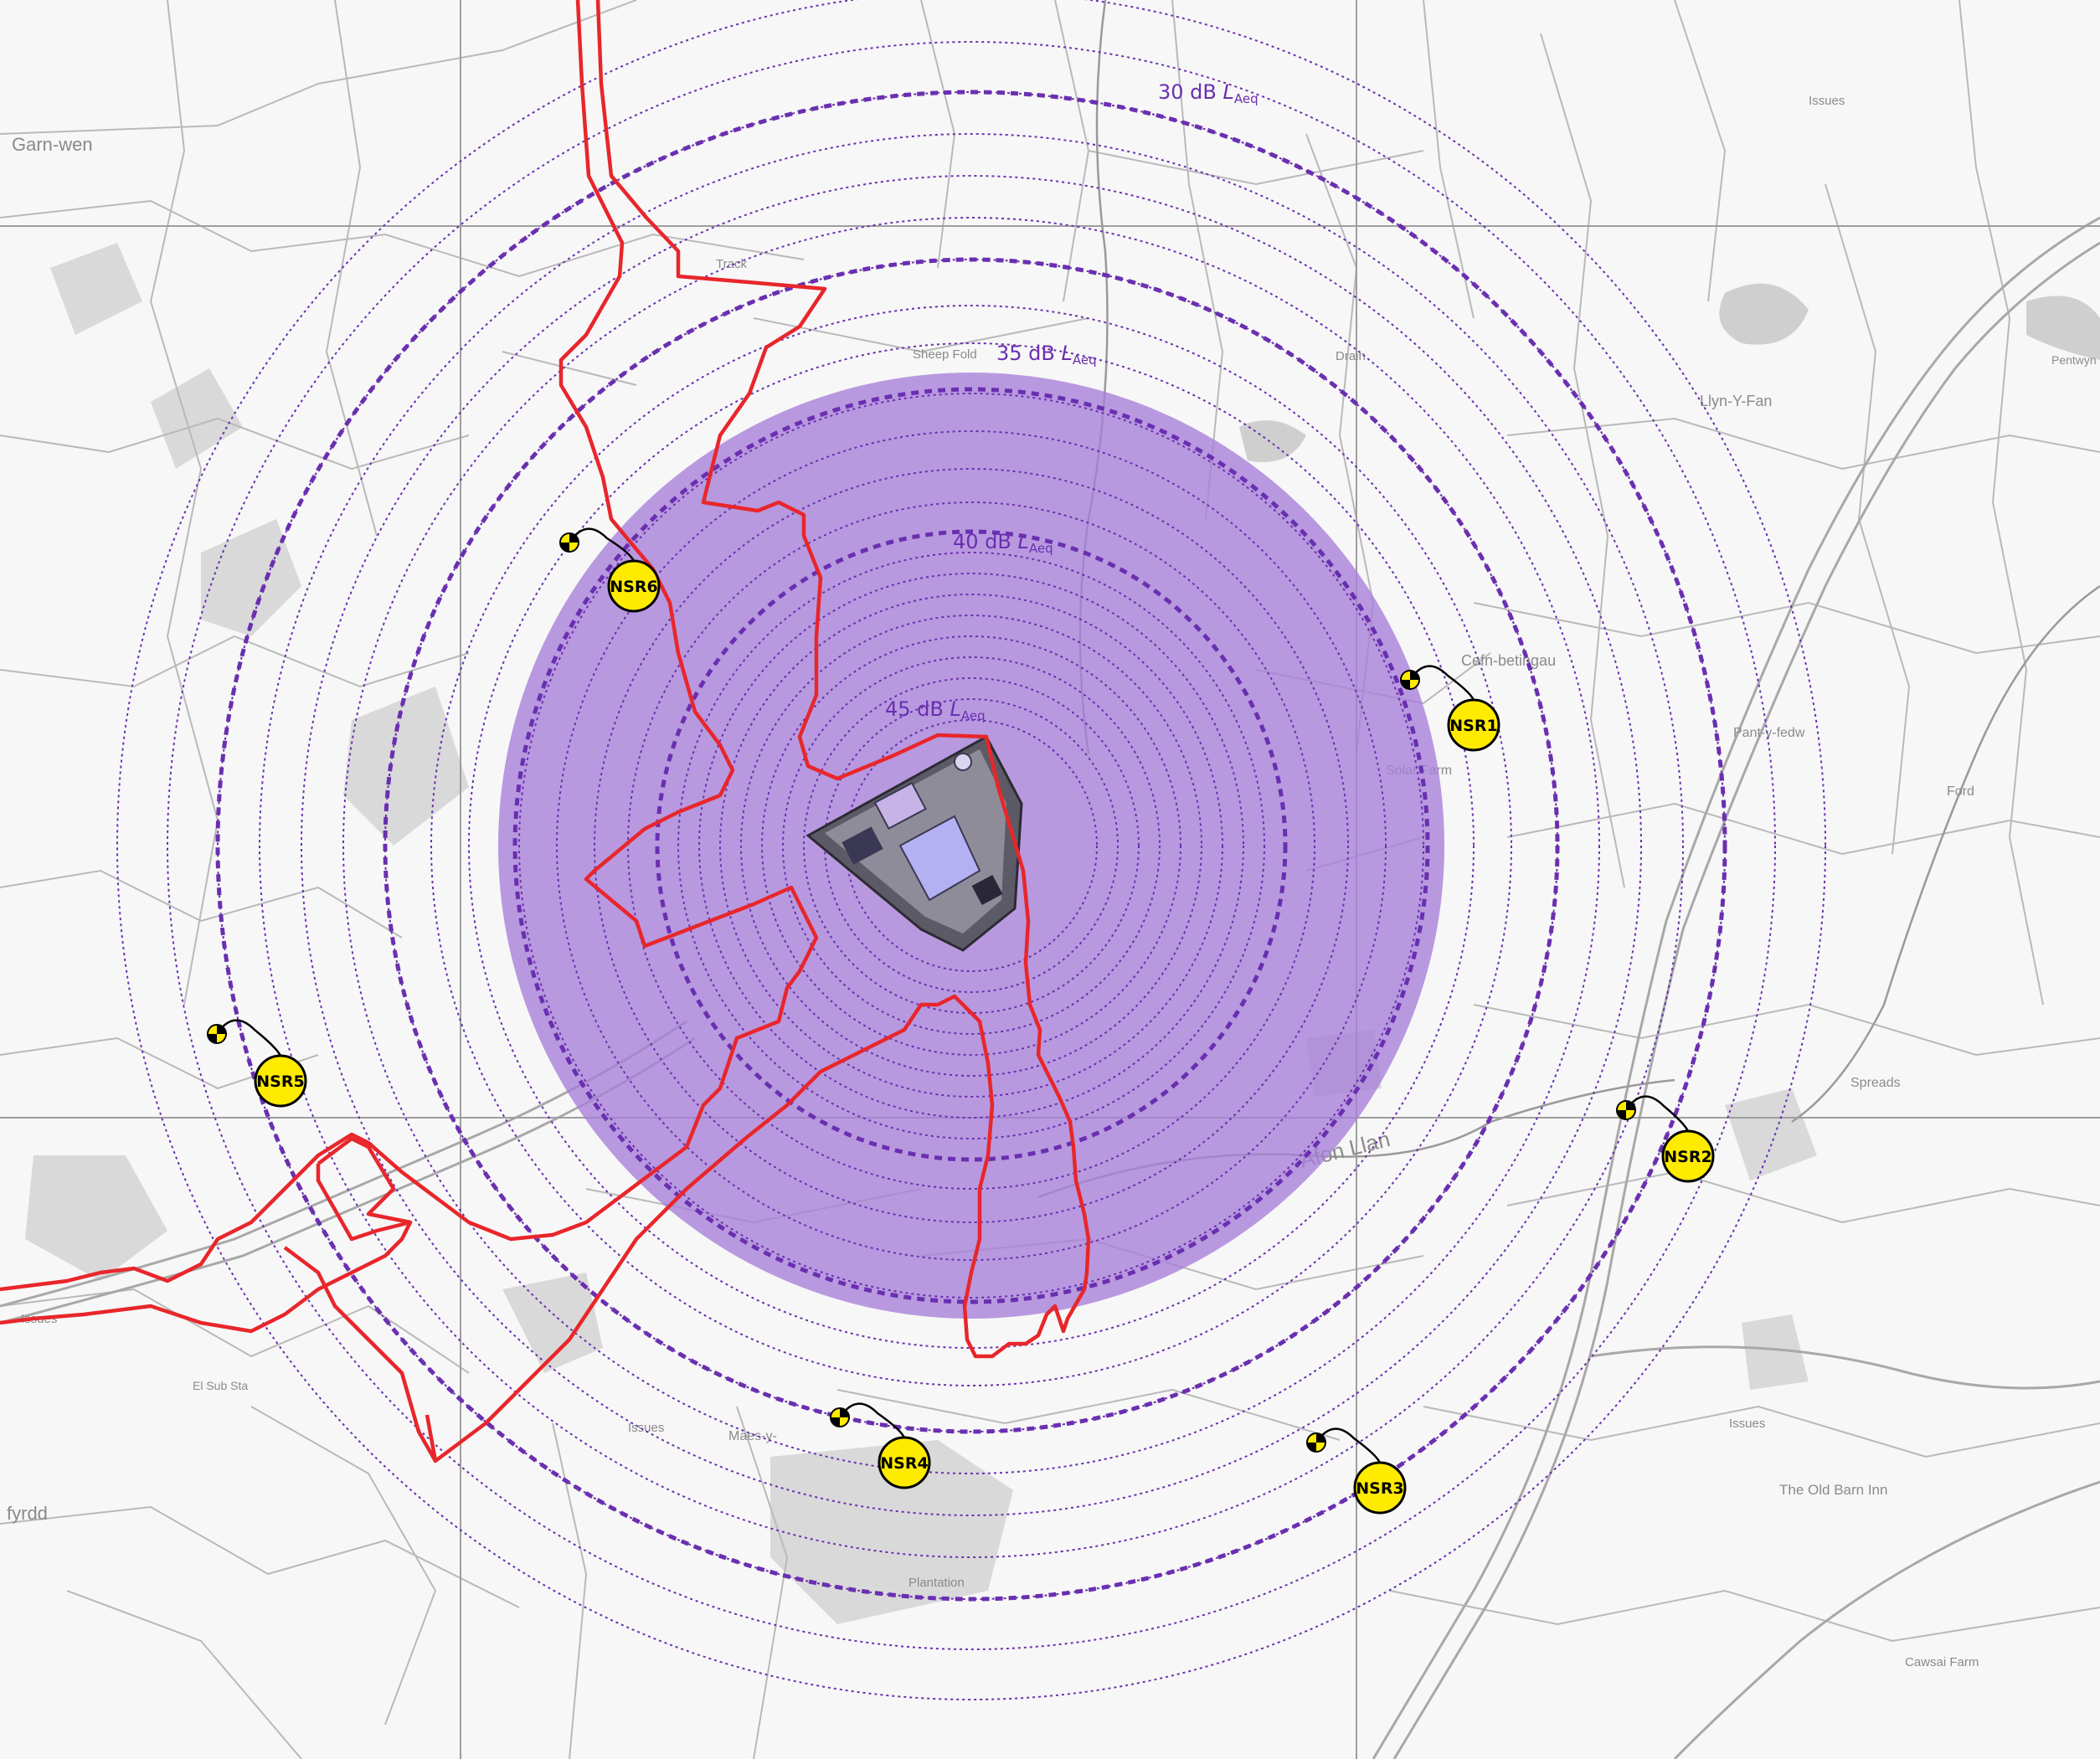 The height and width of the screenshot is (1759, 2100). I want to click on receptor-nsr2: NSR2, so click(1666, 1139).